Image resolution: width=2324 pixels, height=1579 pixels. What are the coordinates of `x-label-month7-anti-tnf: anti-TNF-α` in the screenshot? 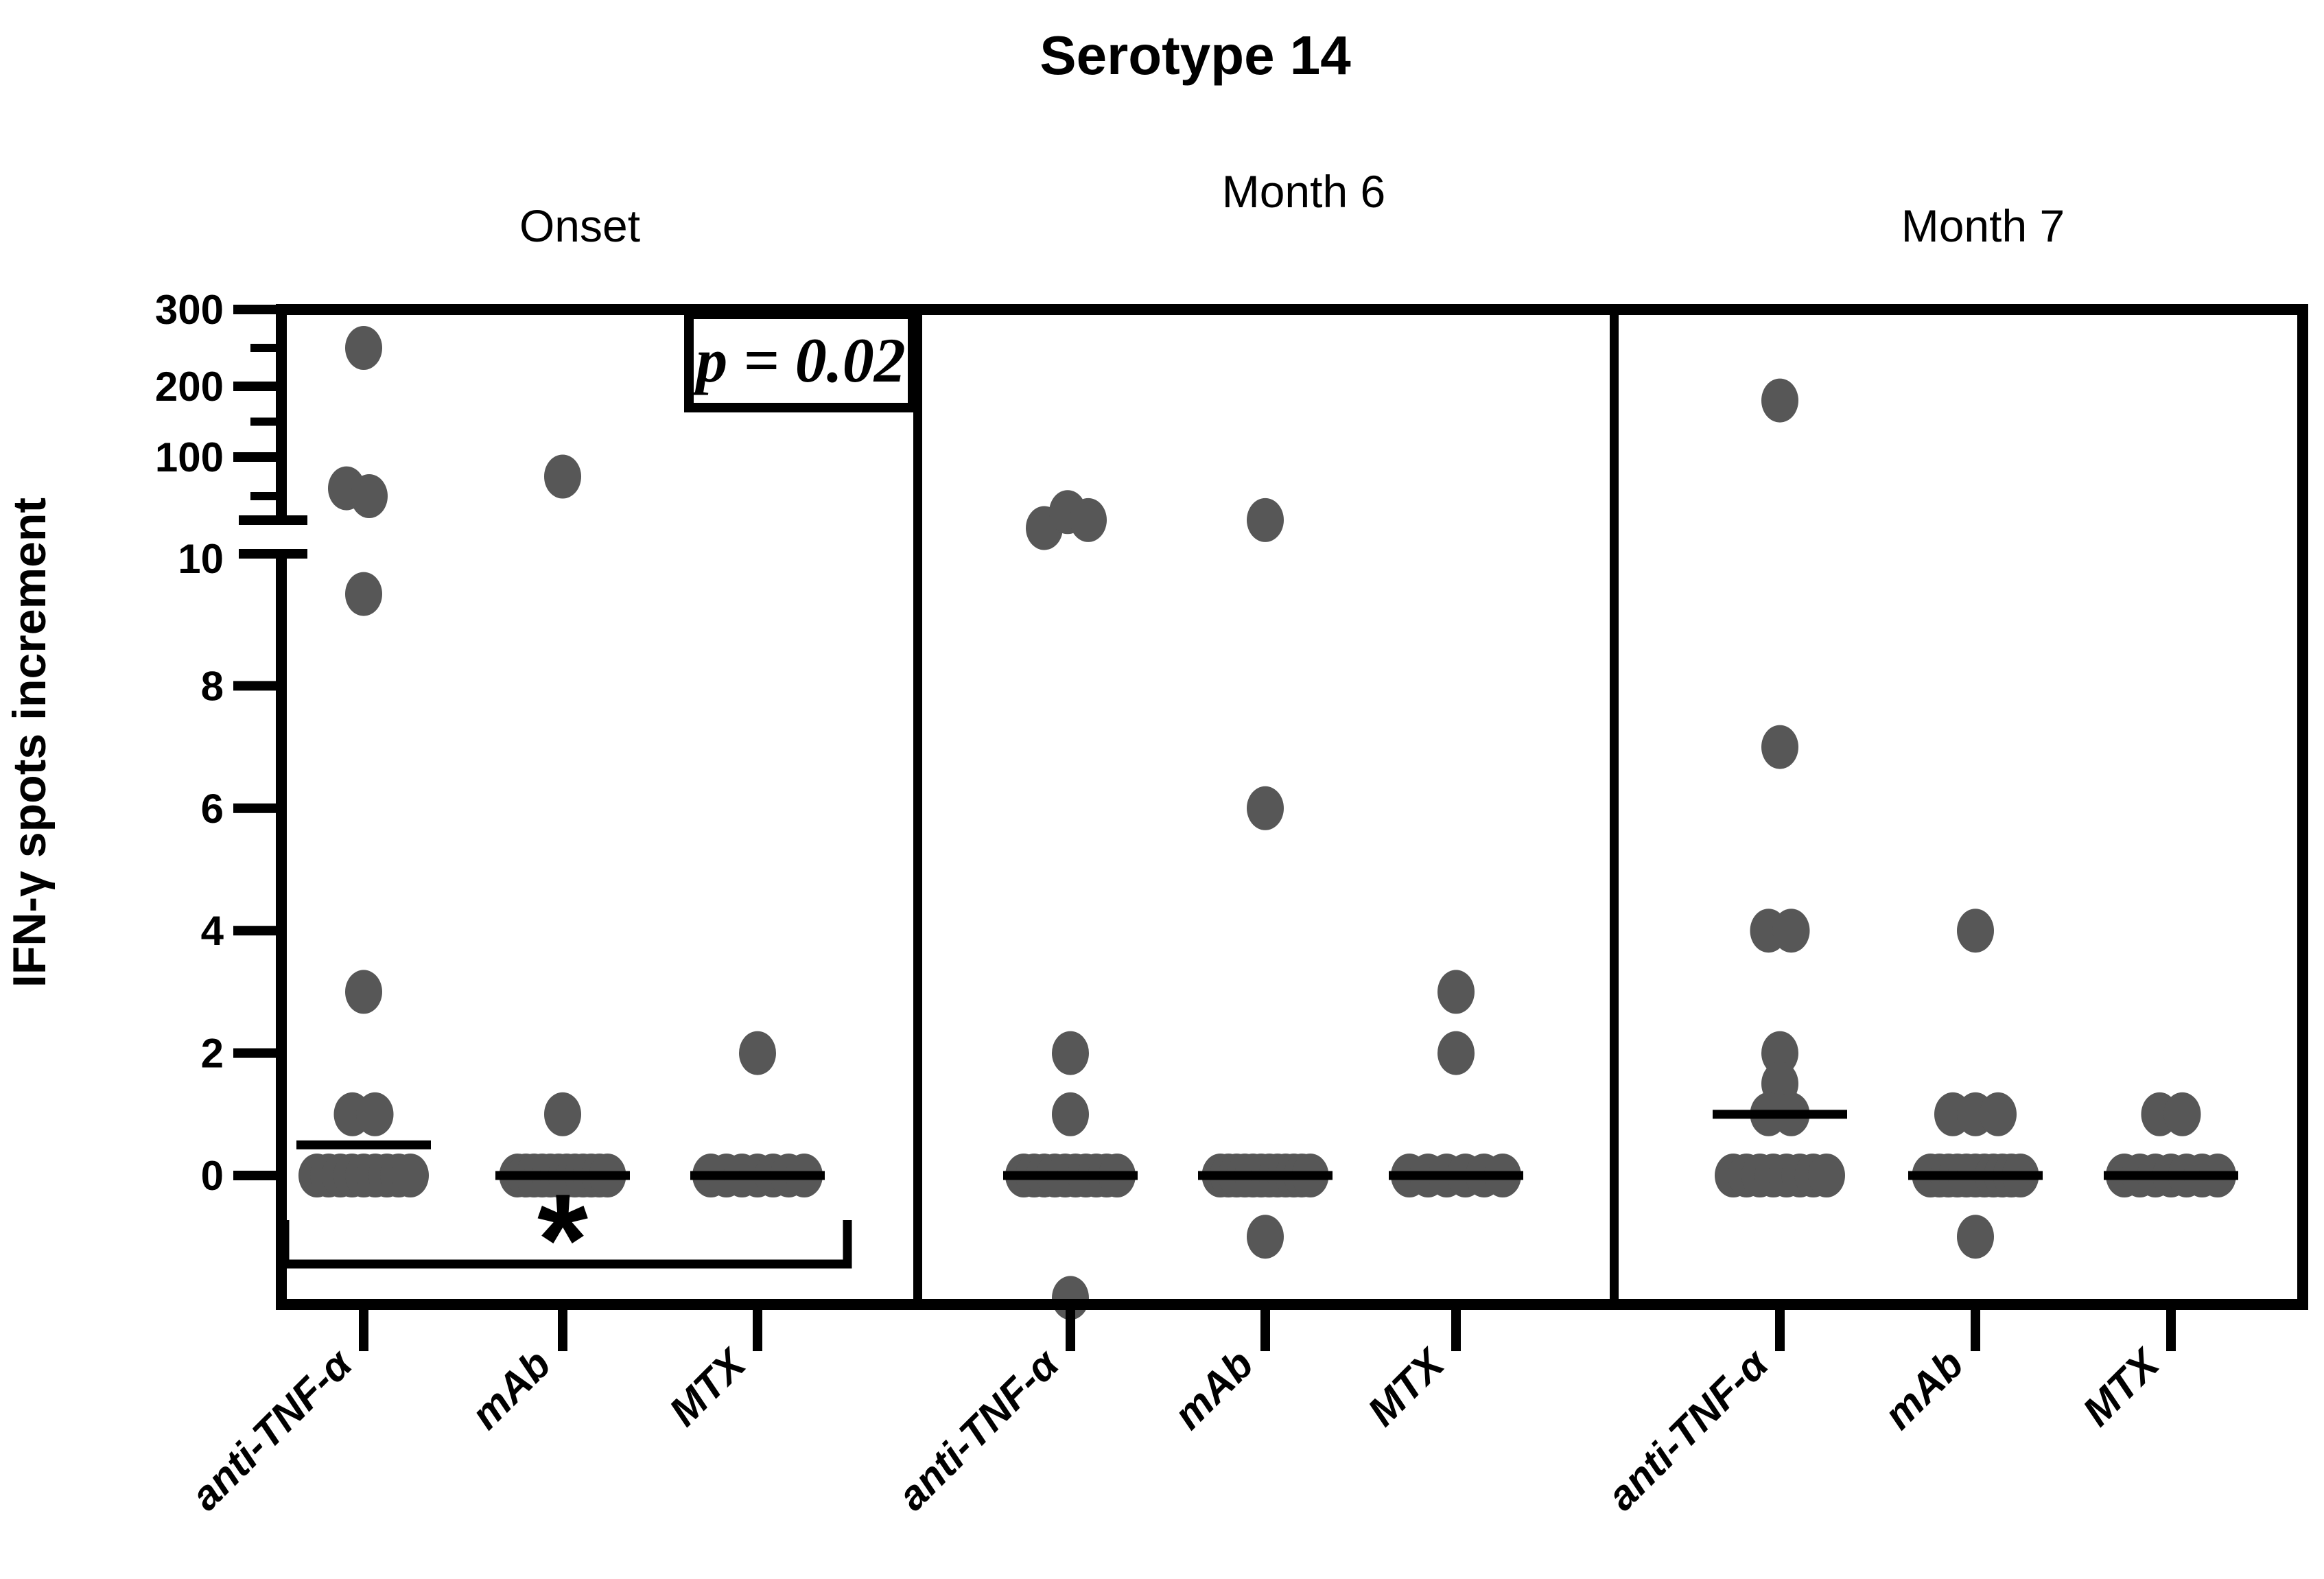 It's located at (1688, 1429).